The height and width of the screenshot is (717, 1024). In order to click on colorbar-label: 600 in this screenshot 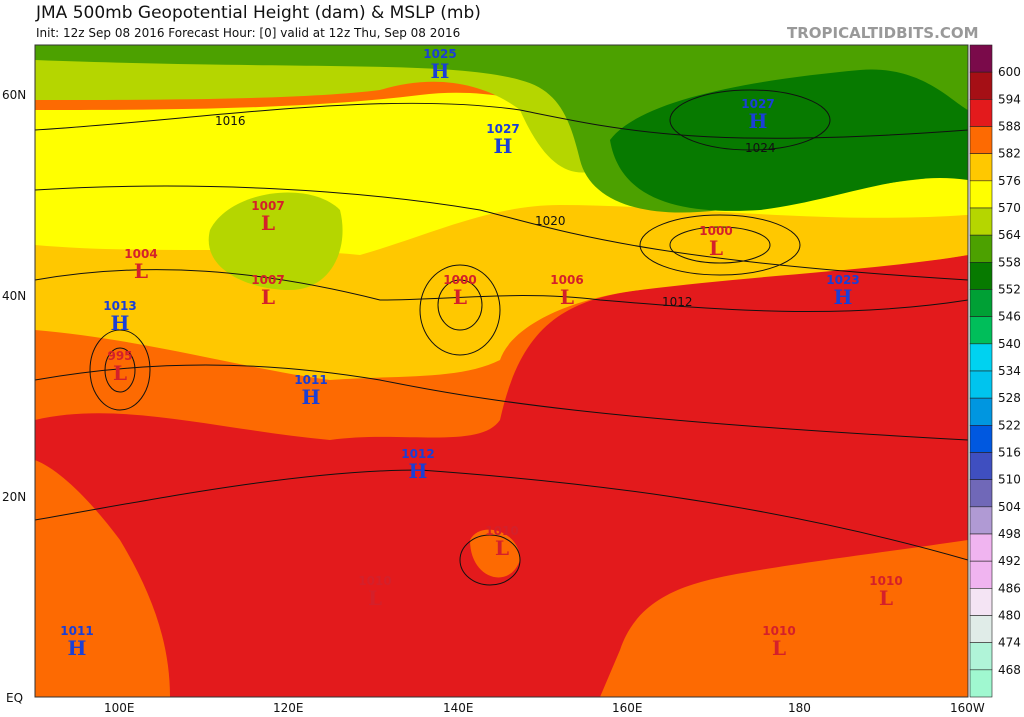, I will do `click(1009, 72)`.